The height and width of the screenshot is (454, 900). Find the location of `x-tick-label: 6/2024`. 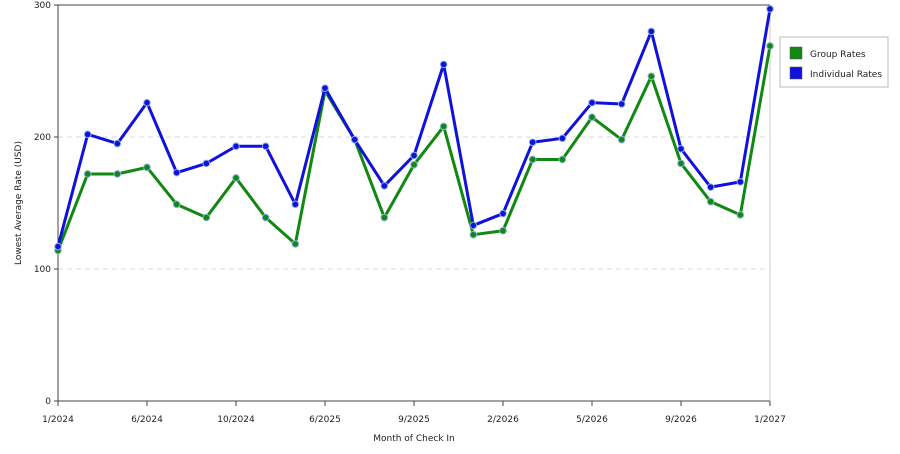

x-tick-label: 6/2024 is located at coordinates (147, 420).